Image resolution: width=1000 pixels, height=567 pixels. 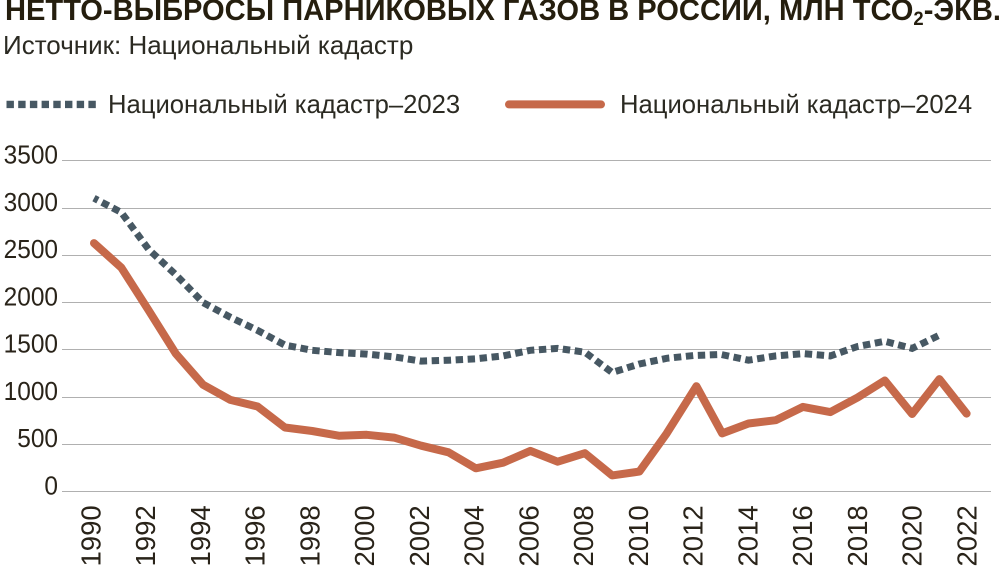 What do you see at coordinates (31, 391) in the screenshot?
I see `svg-text: 1000` at bounding box center [31, 391].